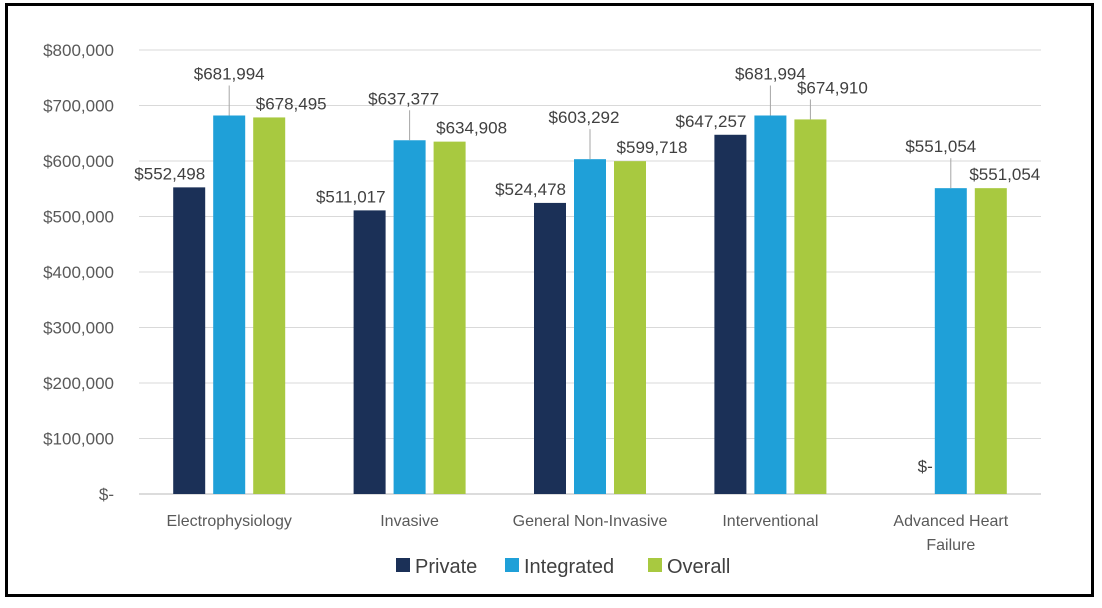 The image size is (1102, 608). What do you see at coordinates (590, 137) in the screenshot?
I see `label-leader-lines` at bounding box center [590, 137].